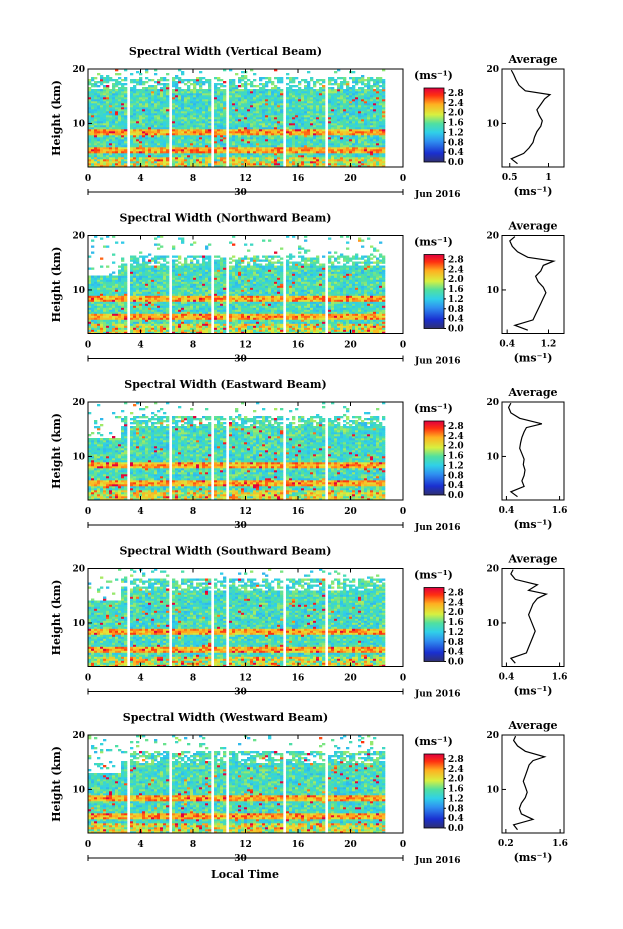  I want to click on panel-title: Spectral Width (Eastward Beam), so click(225, 384).